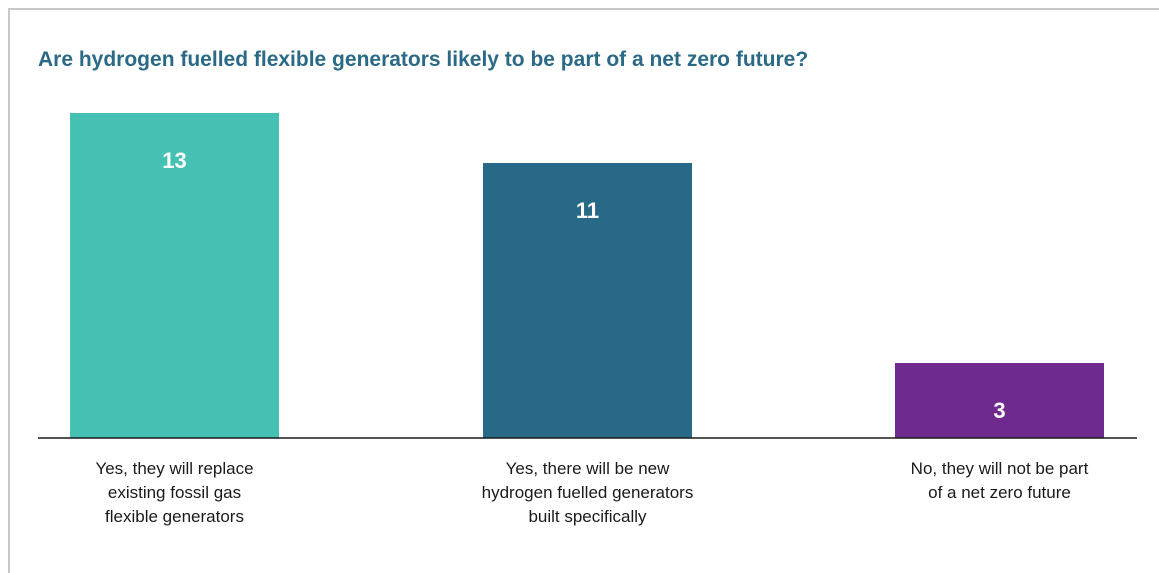 This screenshot has width=1159, height=573. What do you see at coordinates (174, 468) in the screenshot?
I see `category-label-line: Yes, they will replace` at bounding box center [174, 468].